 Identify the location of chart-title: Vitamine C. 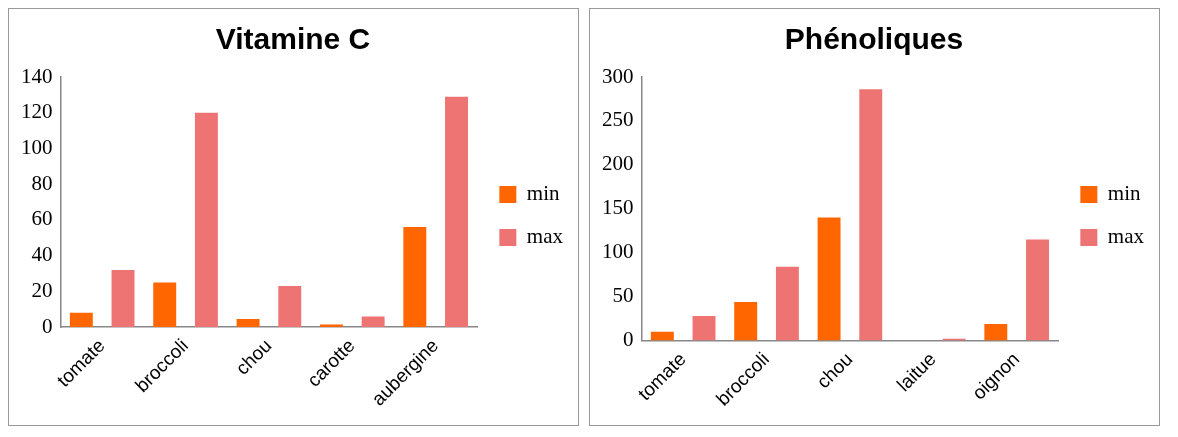
(293, 39).